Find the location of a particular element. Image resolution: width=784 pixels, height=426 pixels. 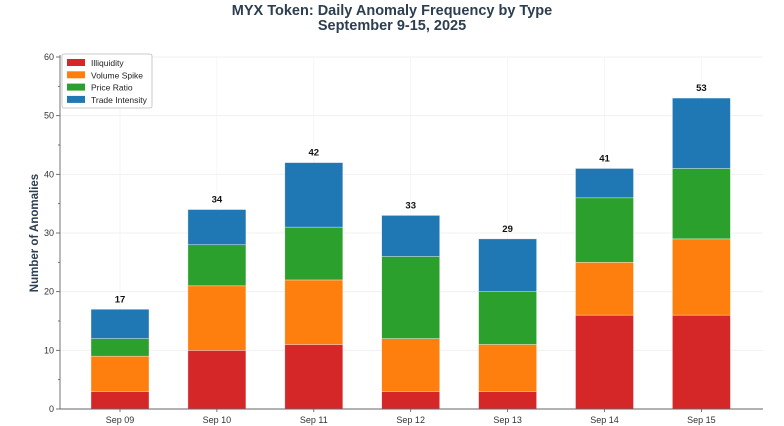

total-label: 29 is located at coordinates (507, 229).